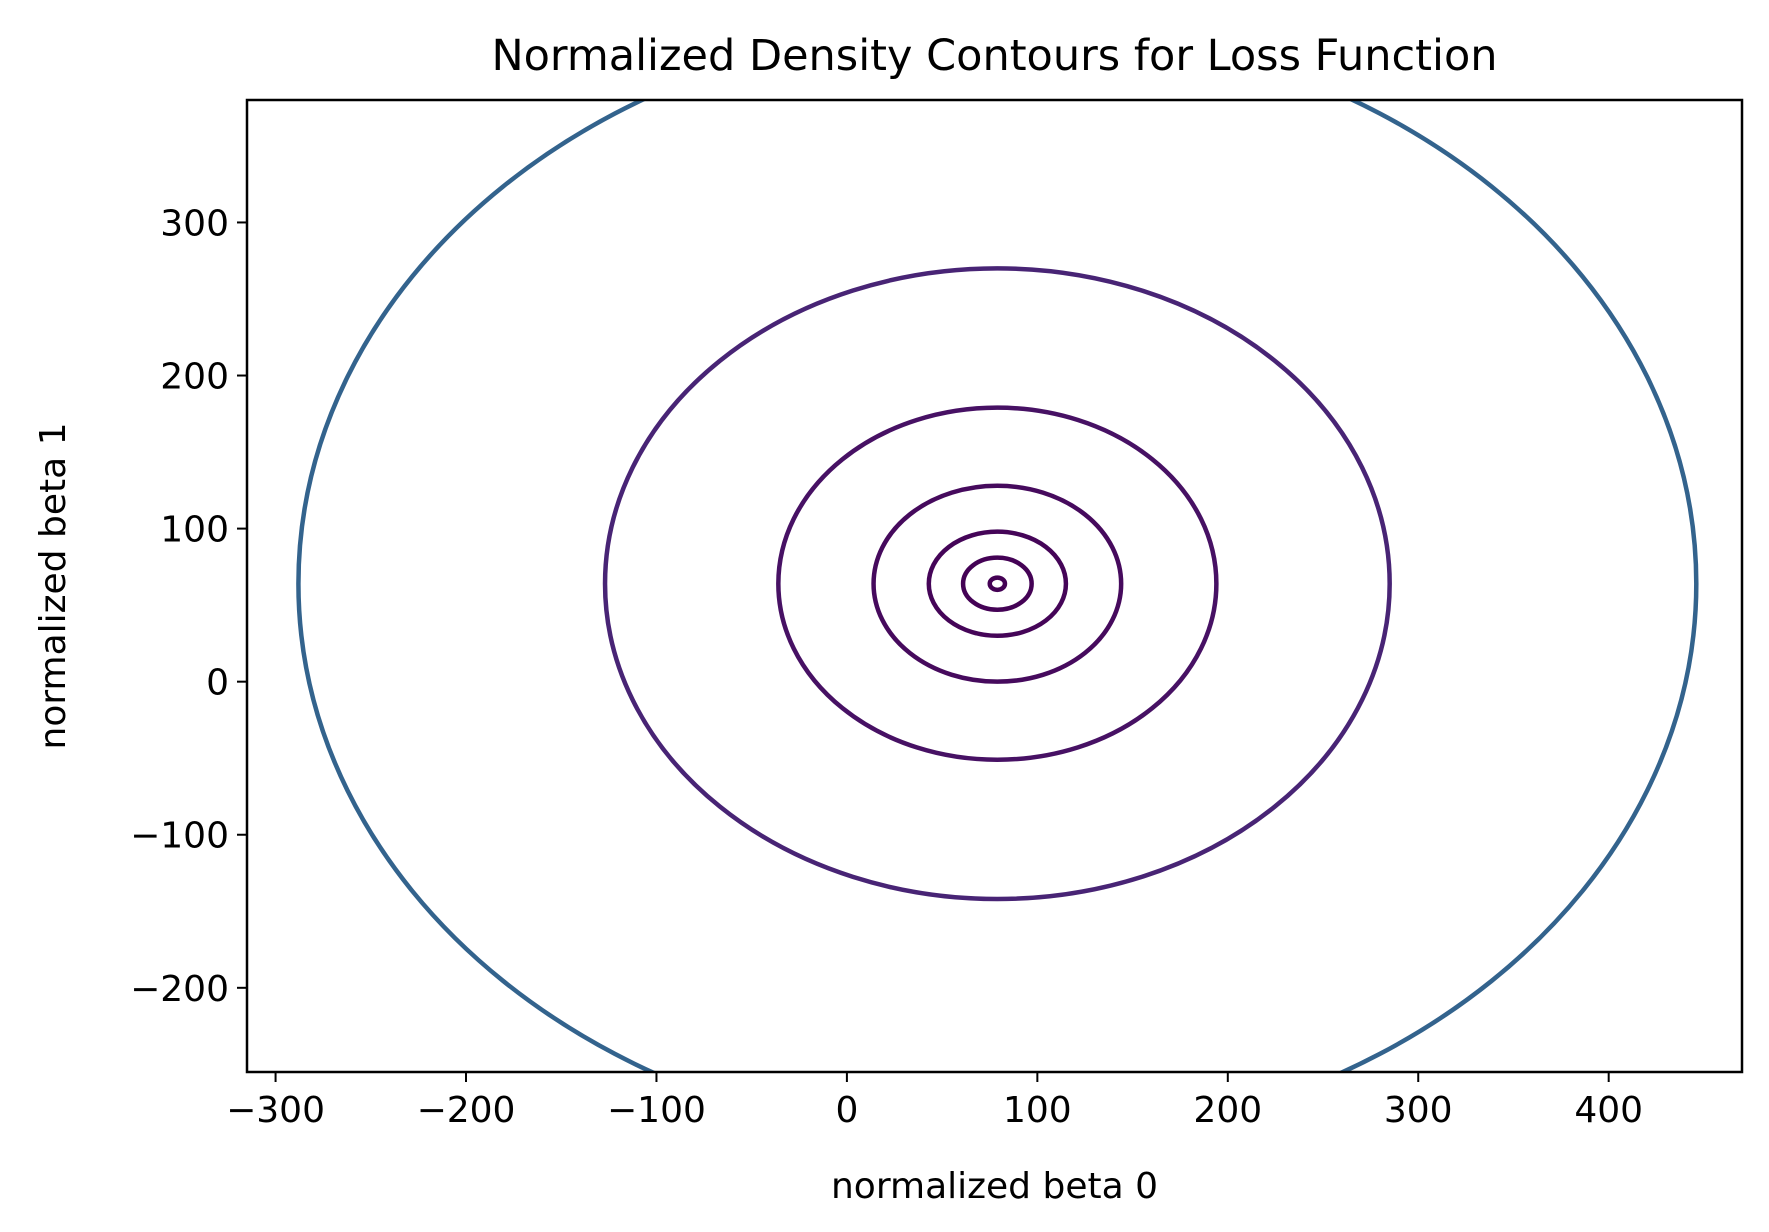 The height and width of the screenshot is (1232, 1769). What do you see at coordinates (934, 1101) in the screenshot?
I see `x-axis-ticks: −300 −200 −100 0 100 200 300 400` at bounding box center [934, 1101].